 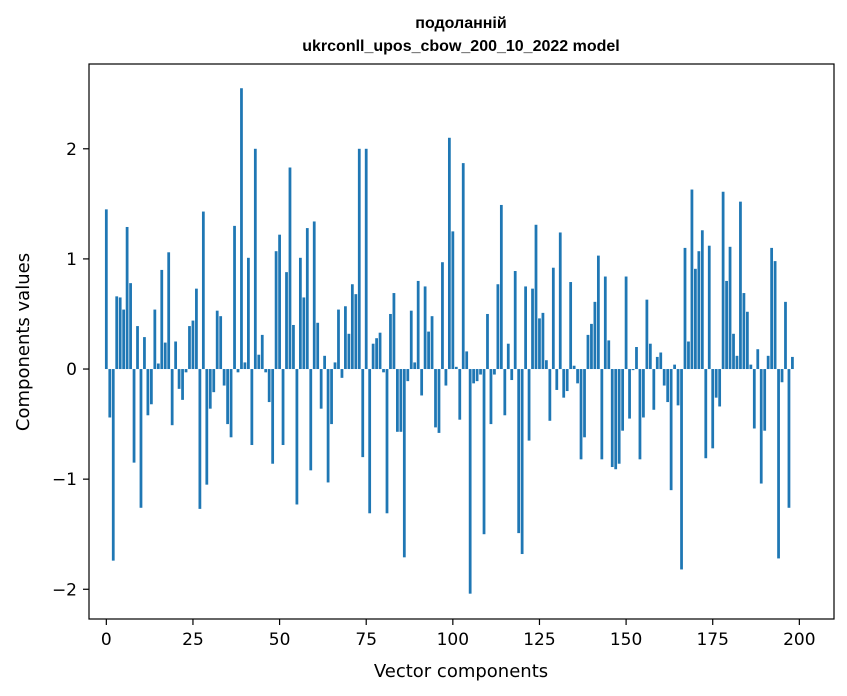 What do you see at coordinates (71, 370) in the screenshot?
I see `y-tick-label: 0` at bounding box center [71, 370].